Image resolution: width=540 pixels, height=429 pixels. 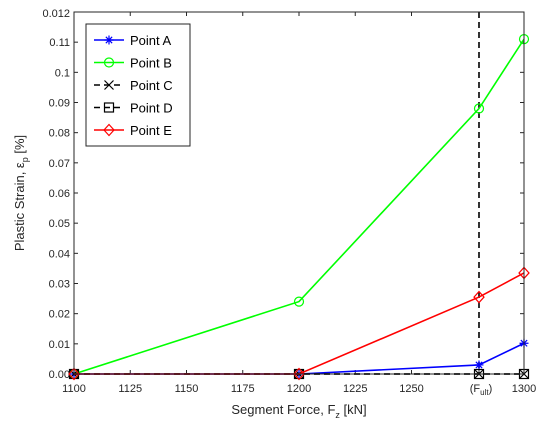 What do you see at coordinates (299, 389) in the screenshot?
I see `x-tick-label: 1200` at bounding box center [299, 389].